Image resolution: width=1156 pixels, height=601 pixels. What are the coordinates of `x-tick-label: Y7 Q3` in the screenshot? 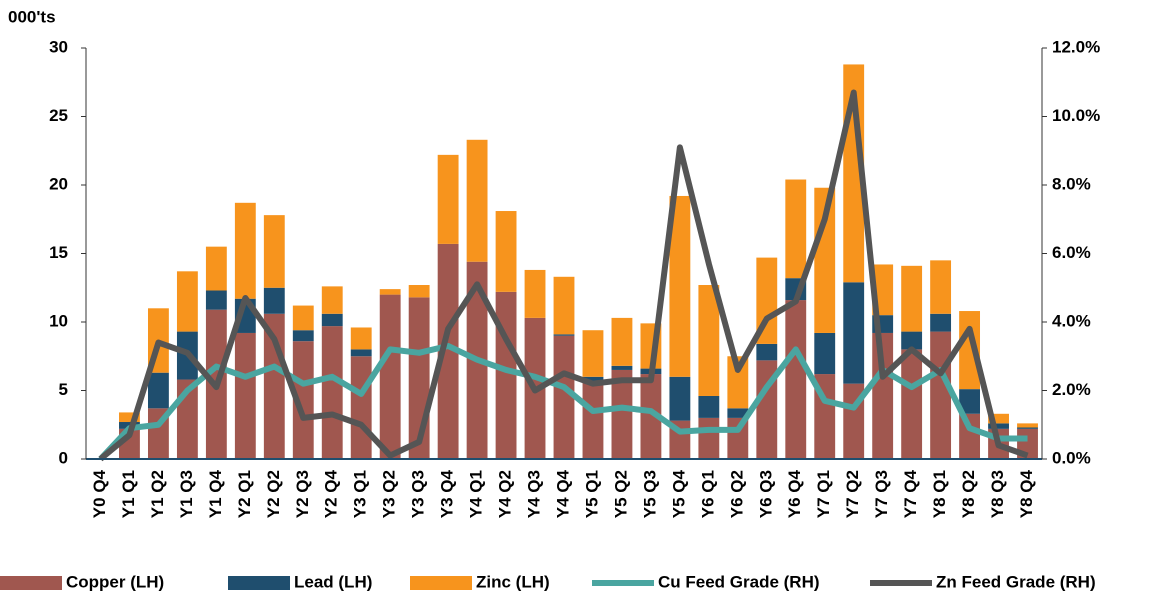 It's located at (881, 494).